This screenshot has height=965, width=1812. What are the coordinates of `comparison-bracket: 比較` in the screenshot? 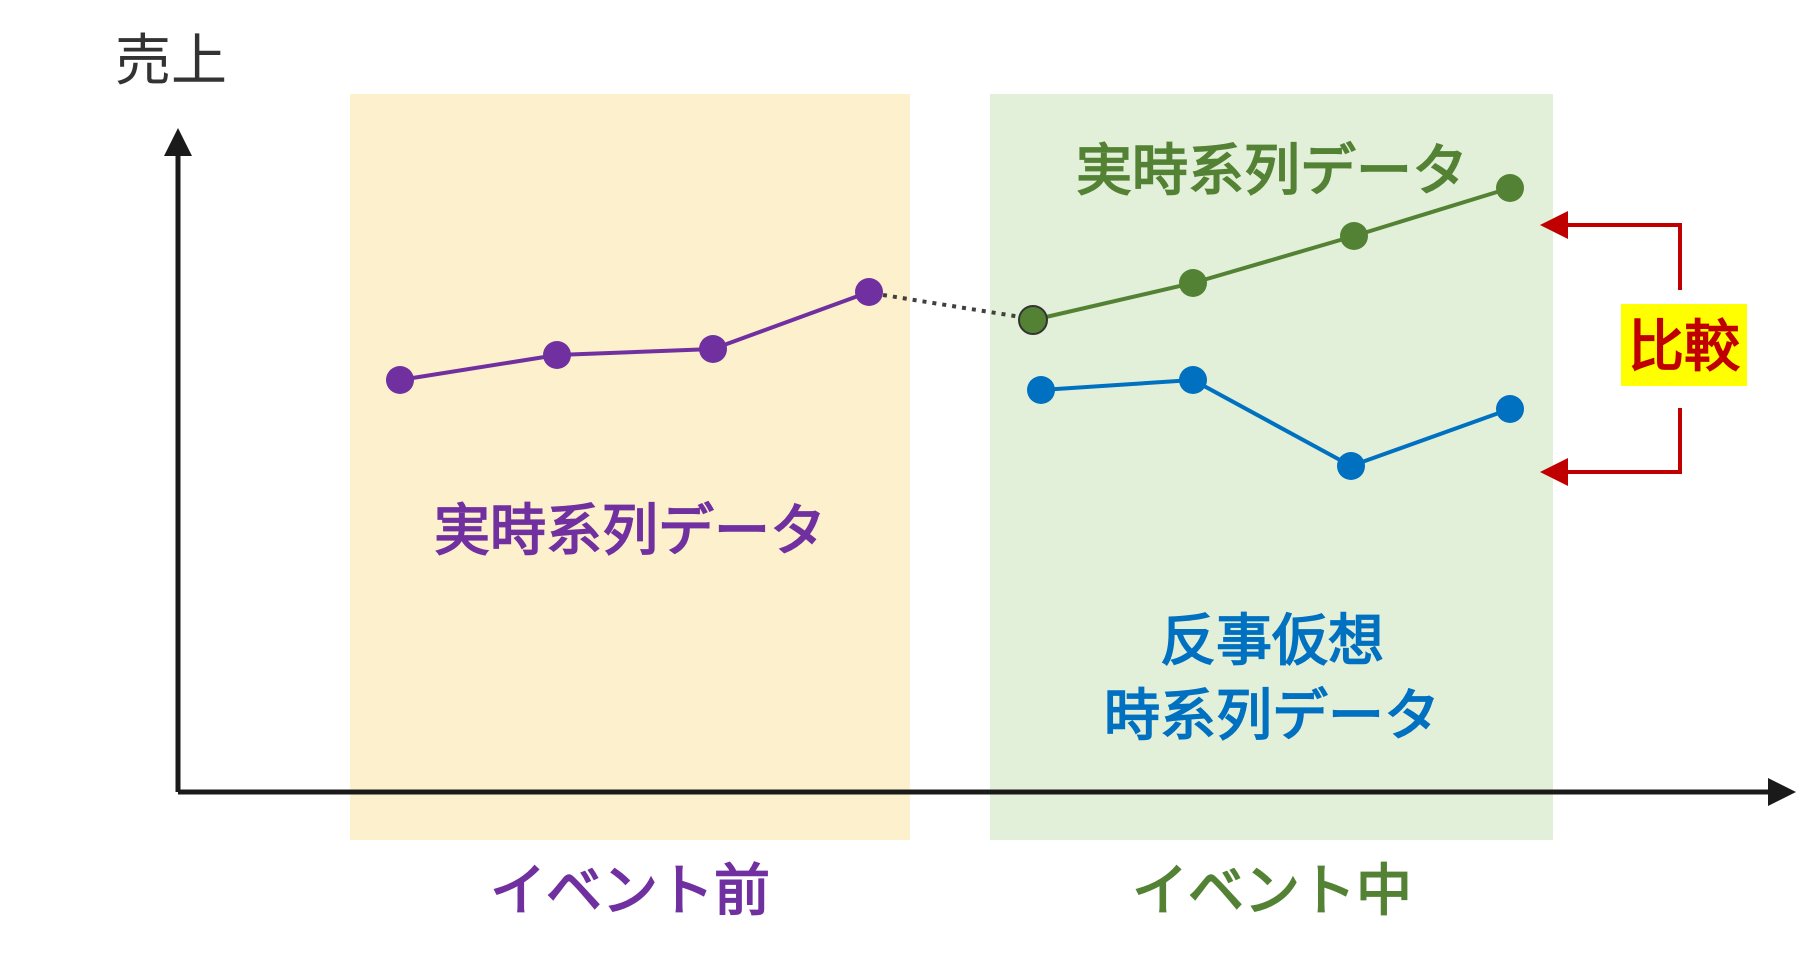 It's located at (1643, 348).